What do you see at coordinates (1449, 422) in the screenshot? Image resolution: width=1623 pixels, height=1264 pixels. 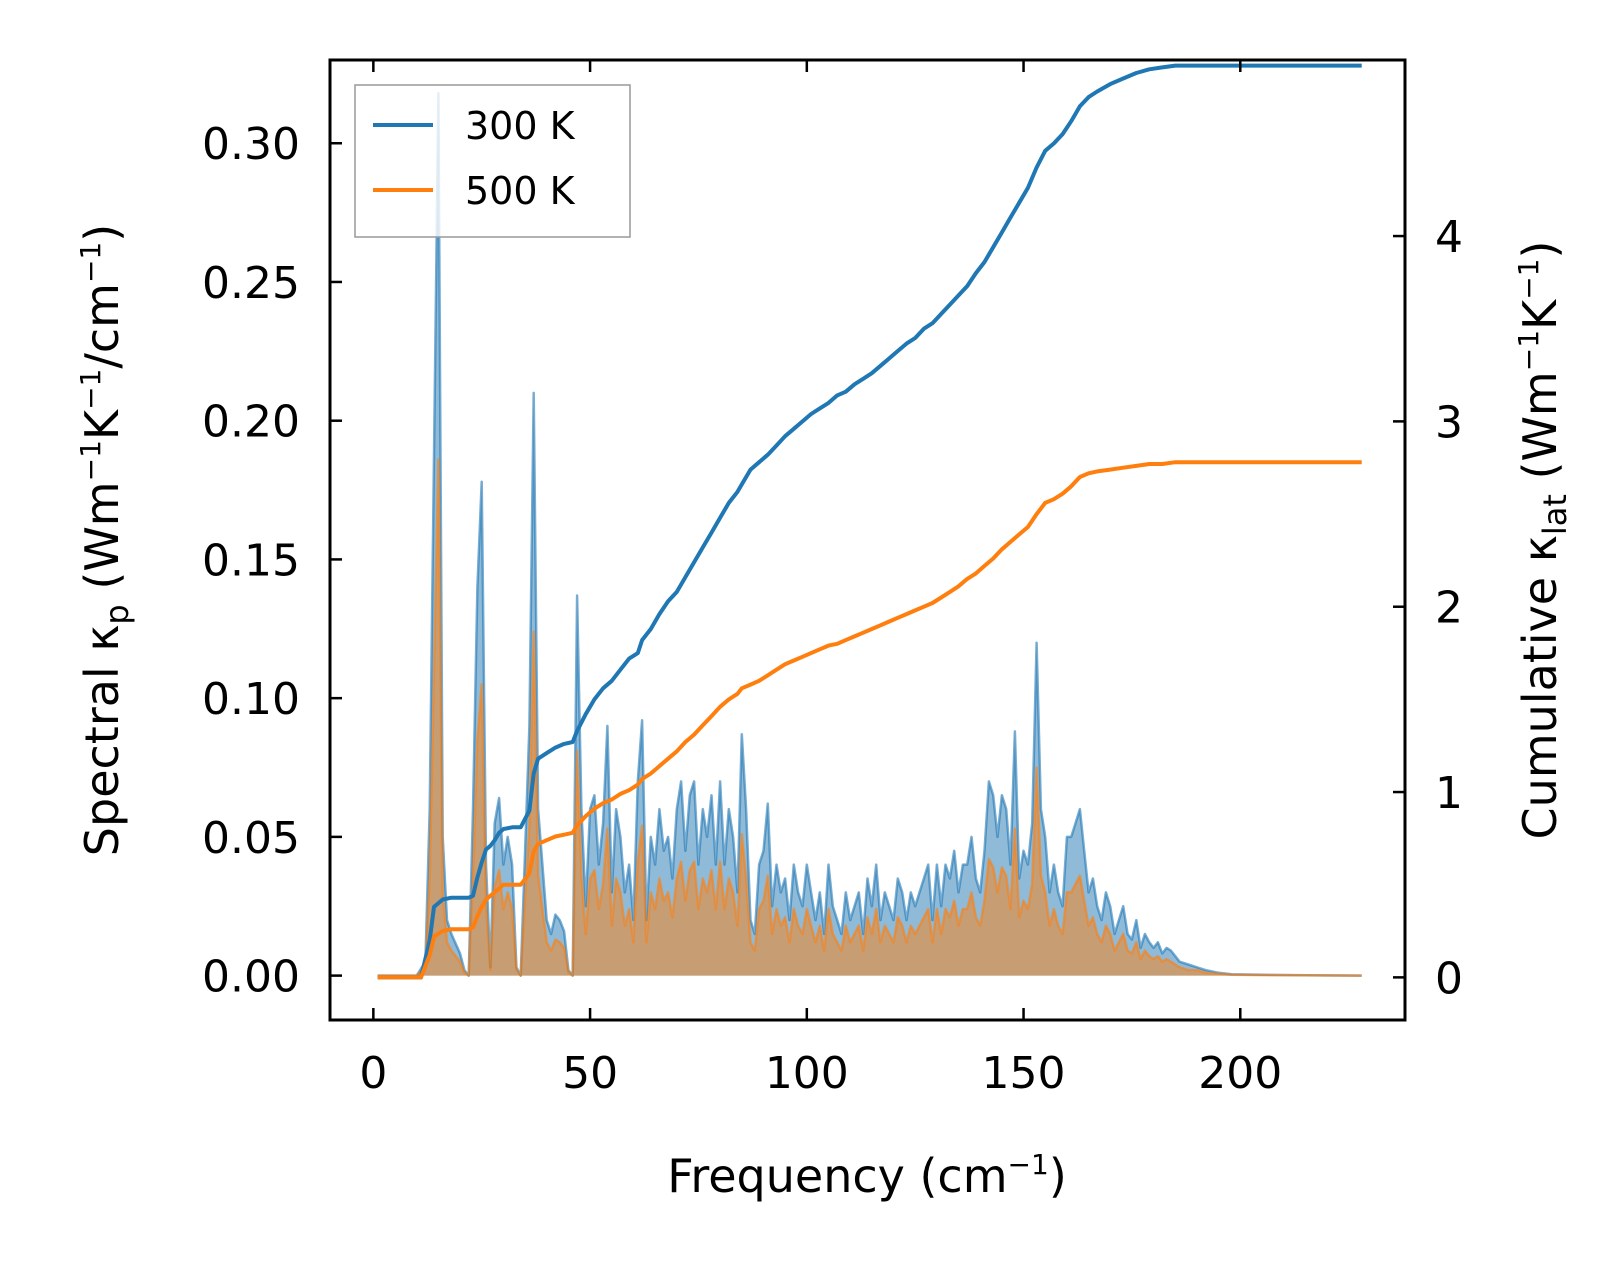 I see `y-right-tick-label: 3` at bounding box center [1449, 422].